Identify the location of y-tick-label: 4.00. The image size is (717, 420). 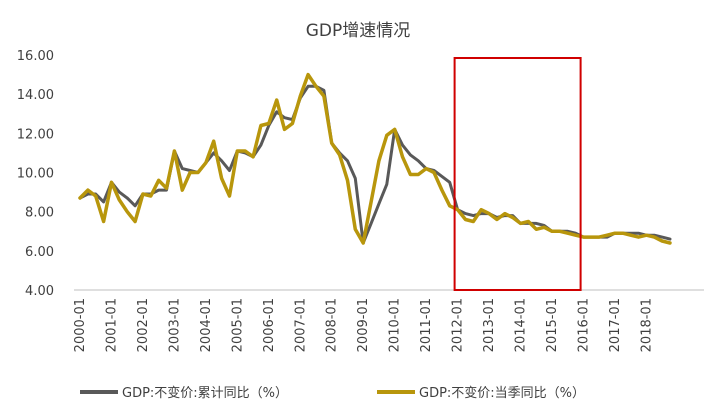
(39, 291).